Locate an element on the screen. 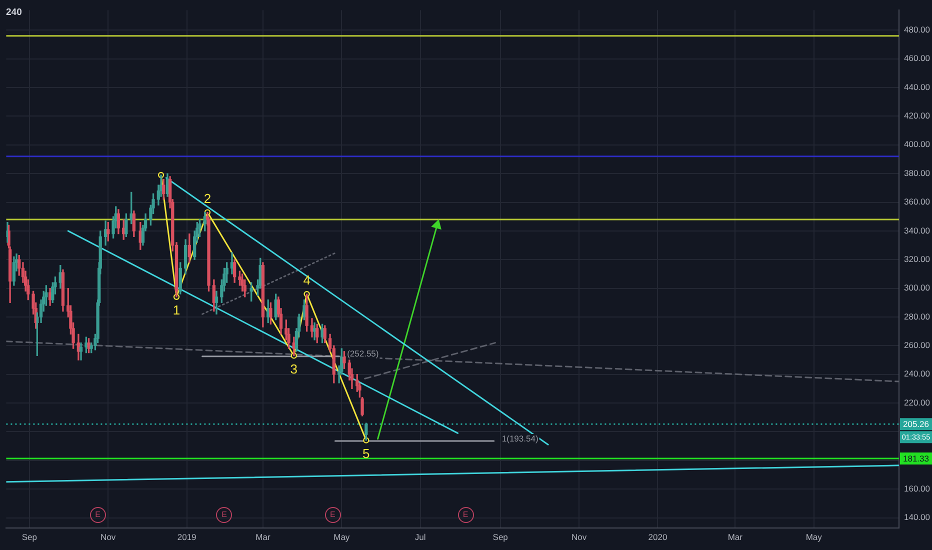  x-tick-label: 2020 is located at coordinates (658, 537).